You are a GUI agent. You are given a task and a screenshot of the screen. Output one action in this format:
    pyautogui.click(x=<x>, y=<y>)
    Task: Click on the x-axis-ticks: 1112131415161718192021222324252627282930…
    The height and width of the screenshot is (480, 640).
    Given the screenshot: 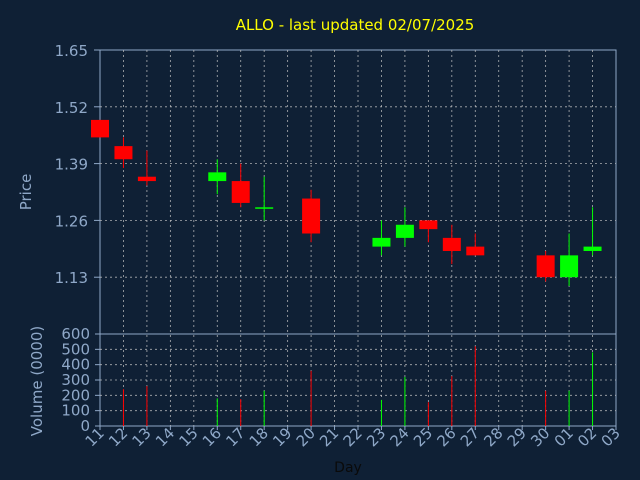 What is the action you would take?
    pyautogui.click(x=353, y=437)
    